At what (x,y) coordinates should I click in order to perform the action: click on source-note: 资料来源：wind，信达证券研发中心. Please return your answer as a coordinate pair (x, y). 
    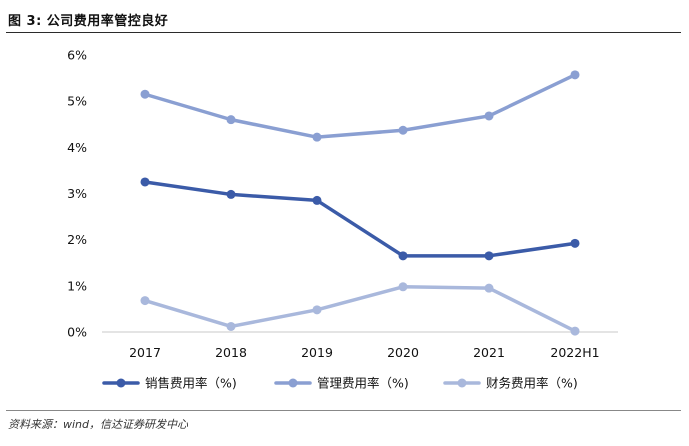
    Looking at the image, I should click on (98, 424).